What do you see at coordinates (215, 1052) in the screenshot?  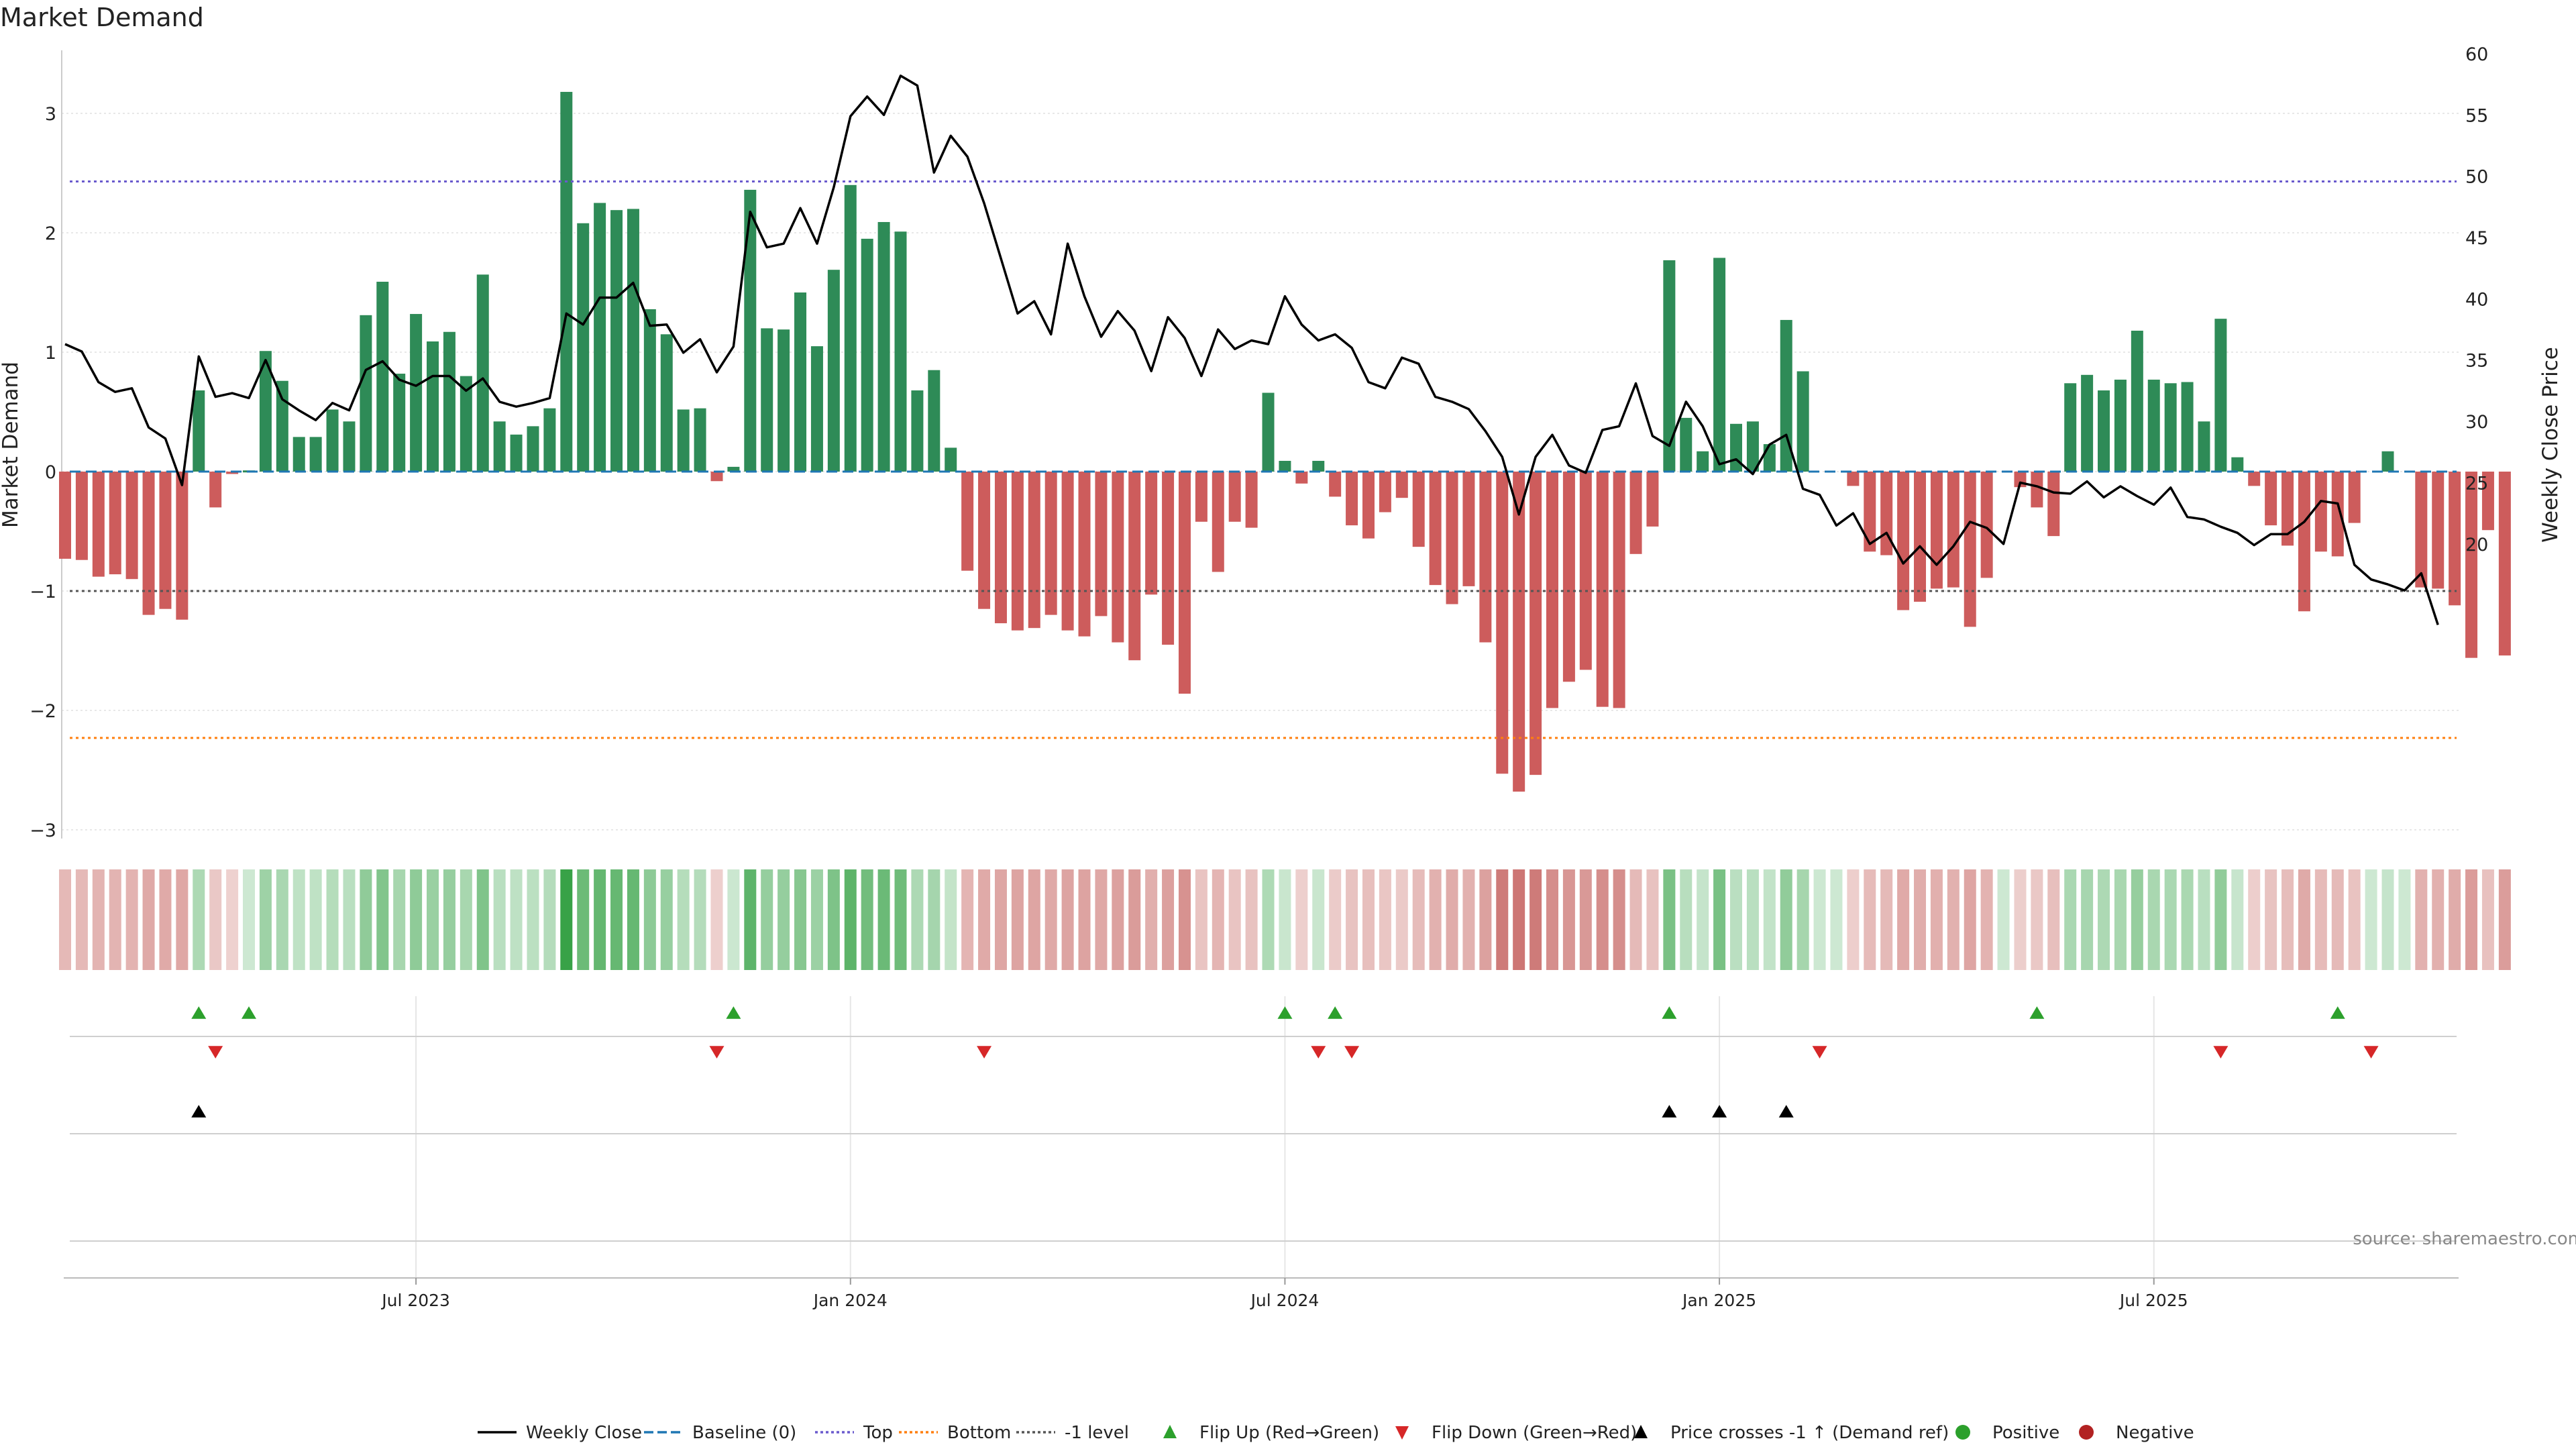 I see `flip-down-marker` at bounding box center [215, 1052].